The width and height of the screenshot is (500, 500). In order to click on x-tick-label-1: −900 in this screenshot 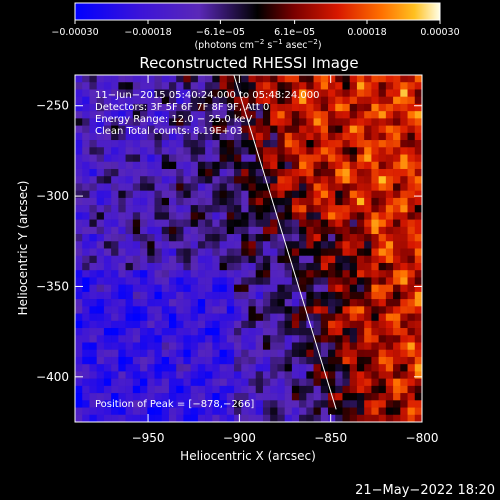, I will do `click(239, 438)`.